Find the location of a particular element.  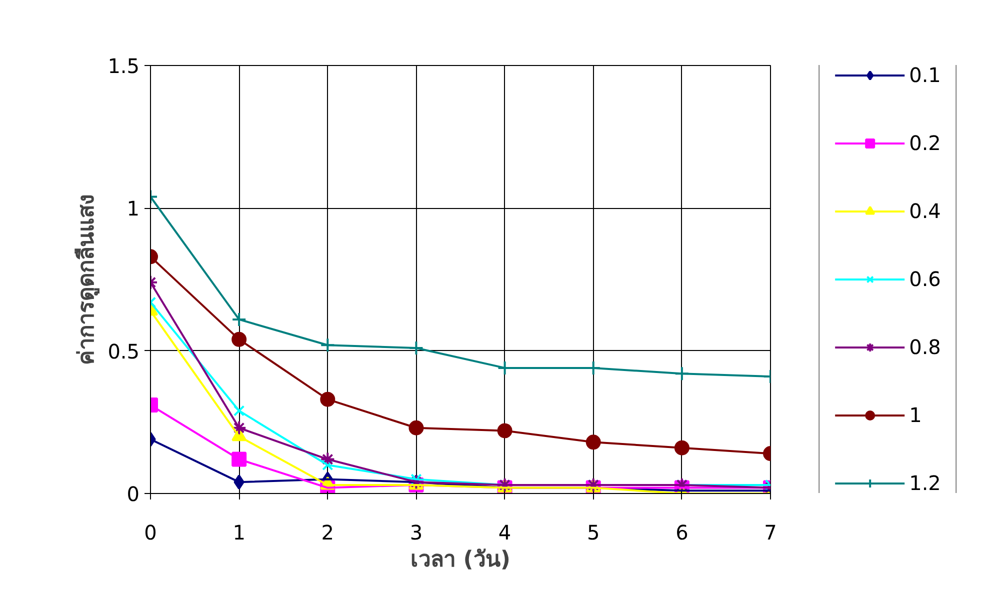

x-tick-label: 4 is located at coordinates (505, 532).